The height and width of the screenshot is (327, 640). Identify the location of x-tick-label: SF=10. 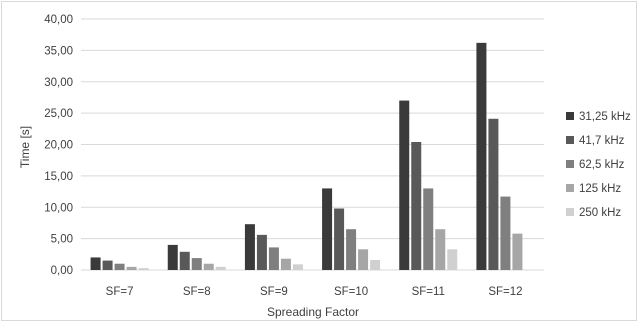
(351, 292).